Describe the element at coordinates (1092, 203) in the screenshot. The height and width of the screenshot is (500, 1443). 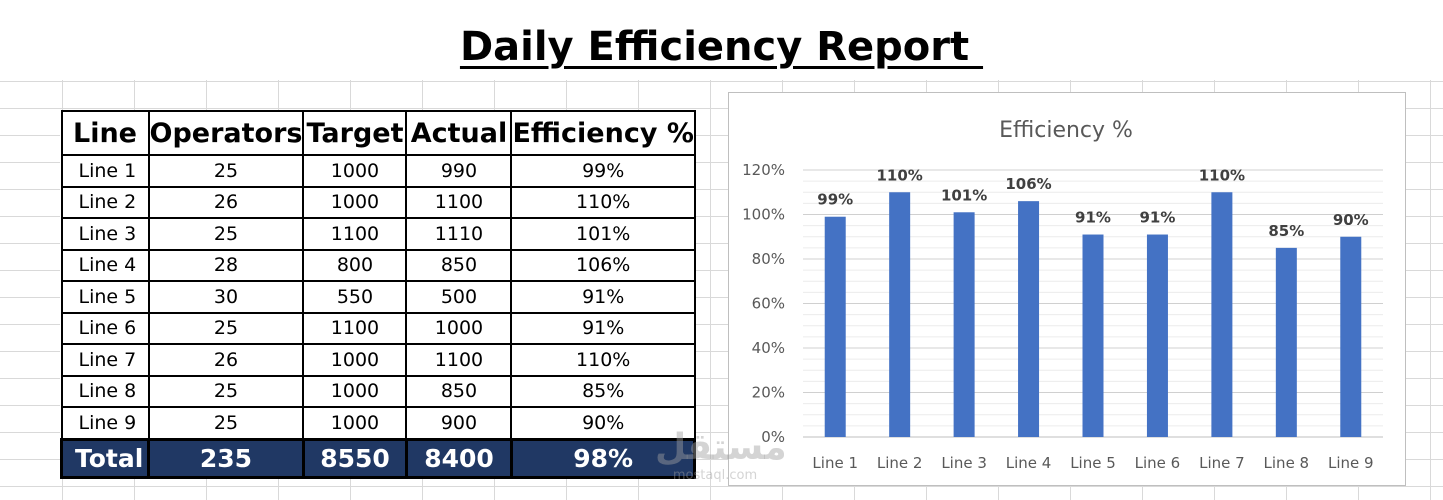
I see `chart-data-labels: 99% 110% 101% 106% 91% 91% 110% 85% 90%` at that location.